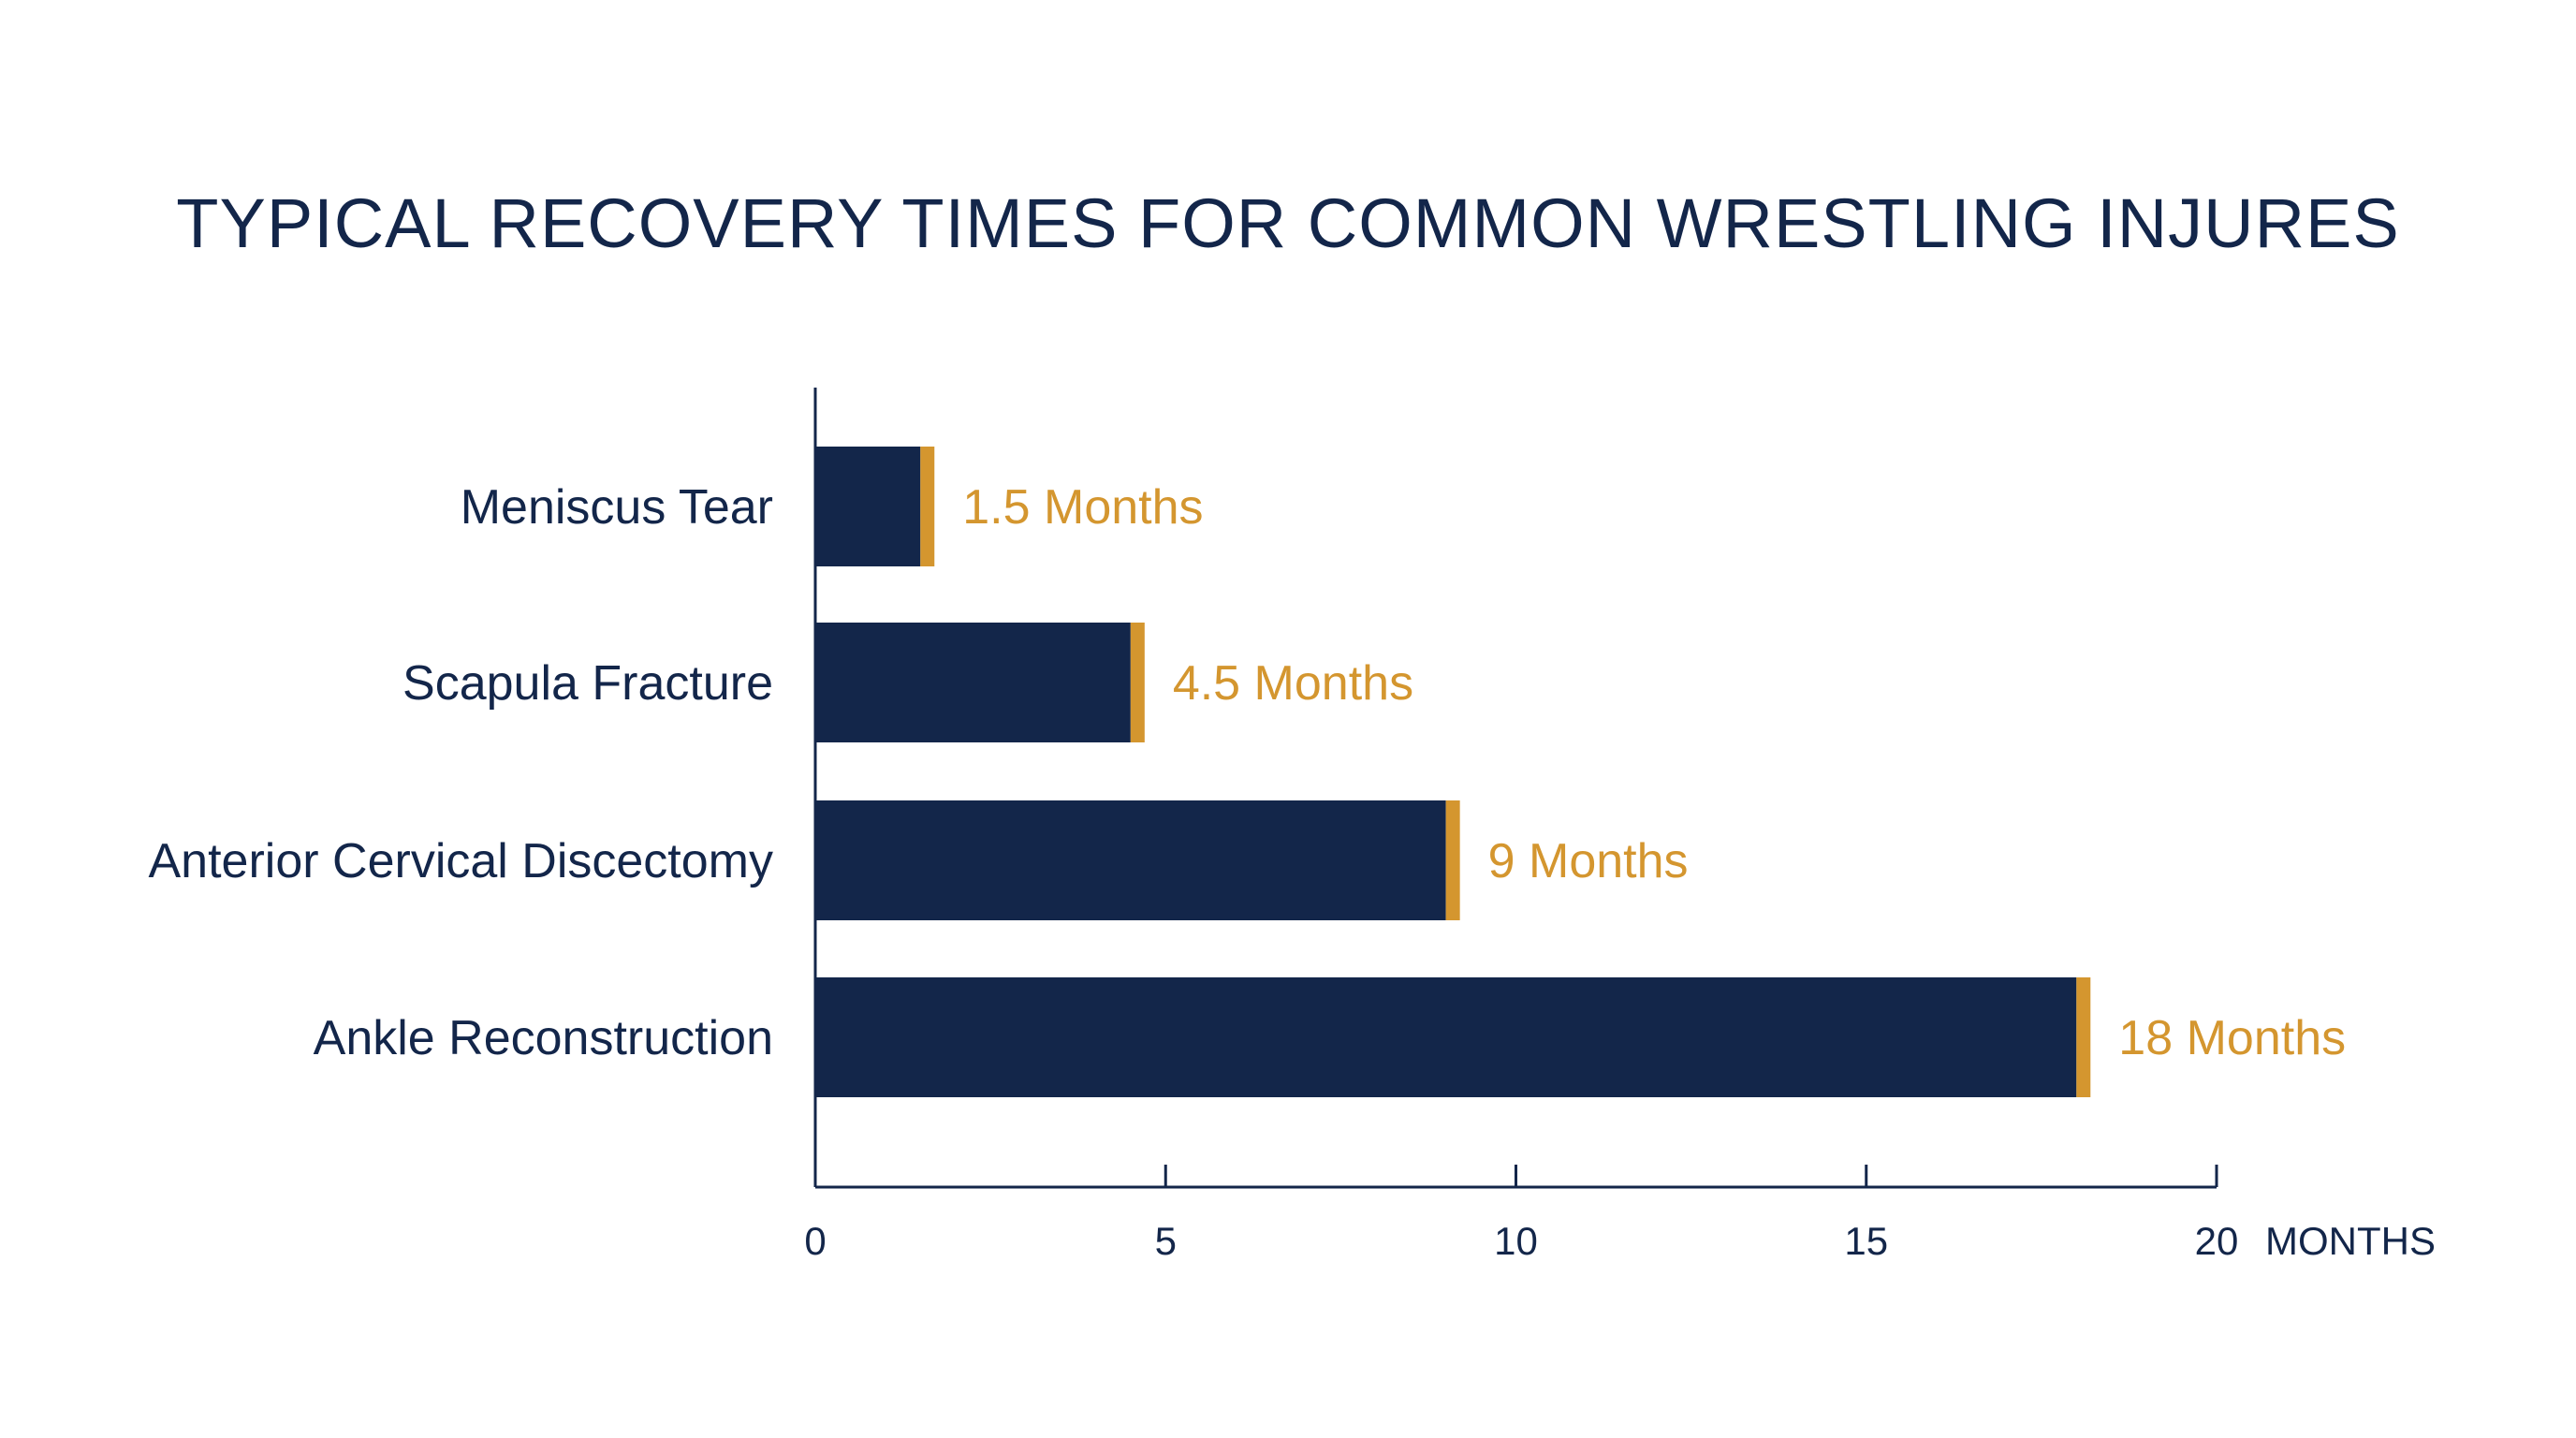 Image resolution: width=2576 pixels, height=1438 pixels. I want to click on category-label: Ankle Reconstruction, so click(543, 1038).